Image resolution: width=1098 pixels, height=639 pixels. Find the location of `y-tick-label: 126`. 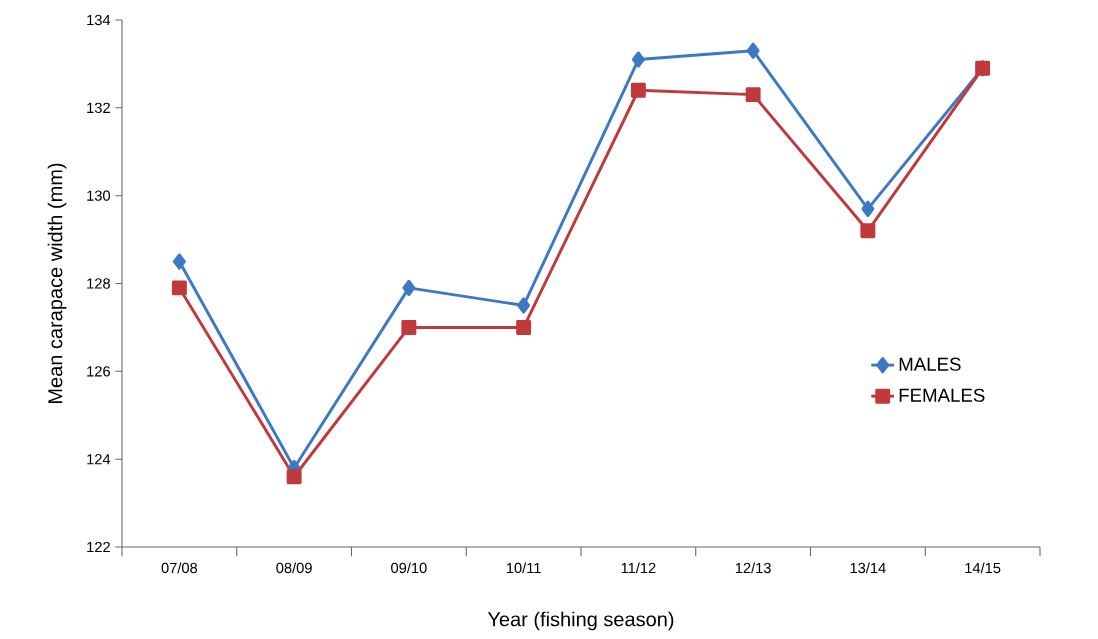

y-tick-label: 126 is located at coordinates (98, 371).